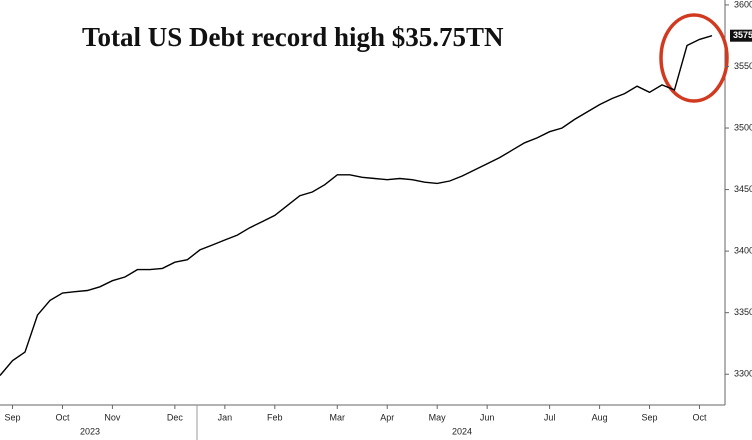 This screenshot has height=440, width=752. I want to click on x-tick-label: Aug, so click(600, 417).